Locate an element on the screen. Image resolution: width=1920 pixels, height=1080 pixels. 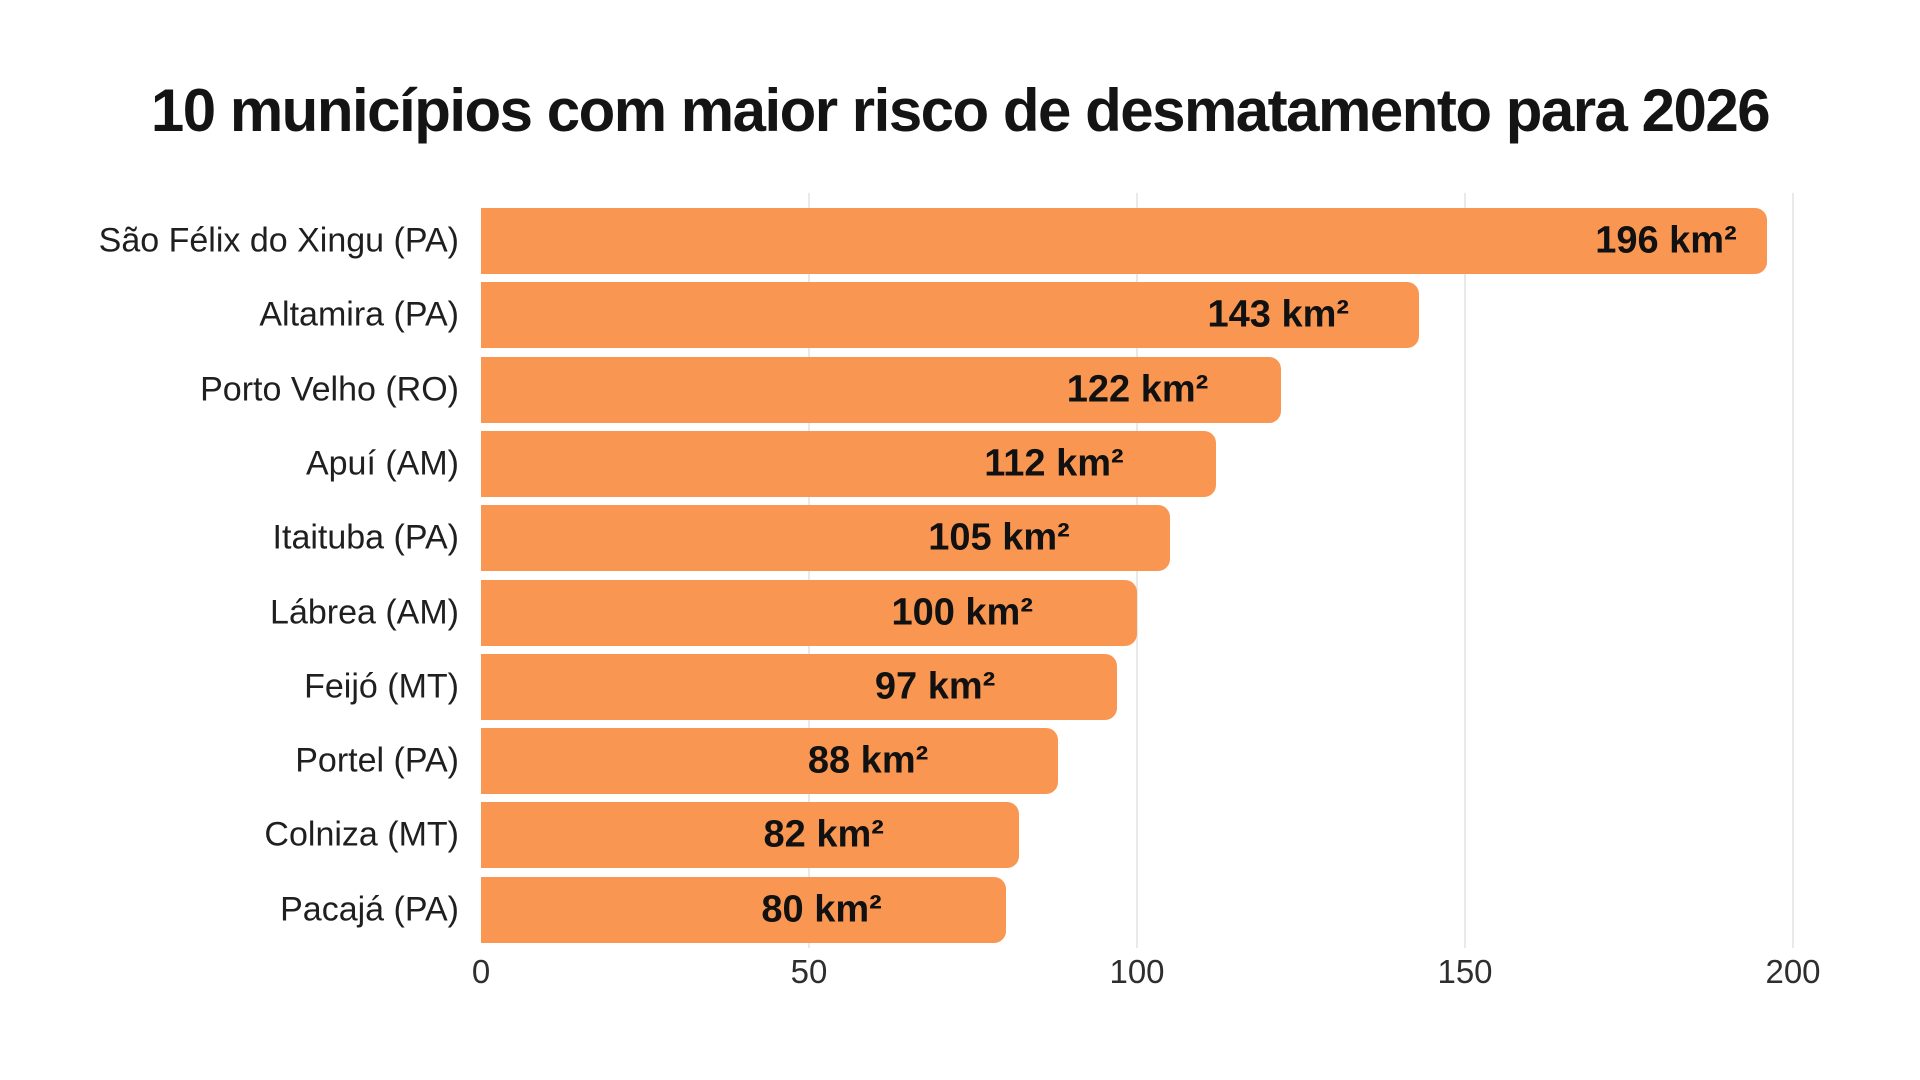
value-label: 97 km² is located at coordinates (935, 686).